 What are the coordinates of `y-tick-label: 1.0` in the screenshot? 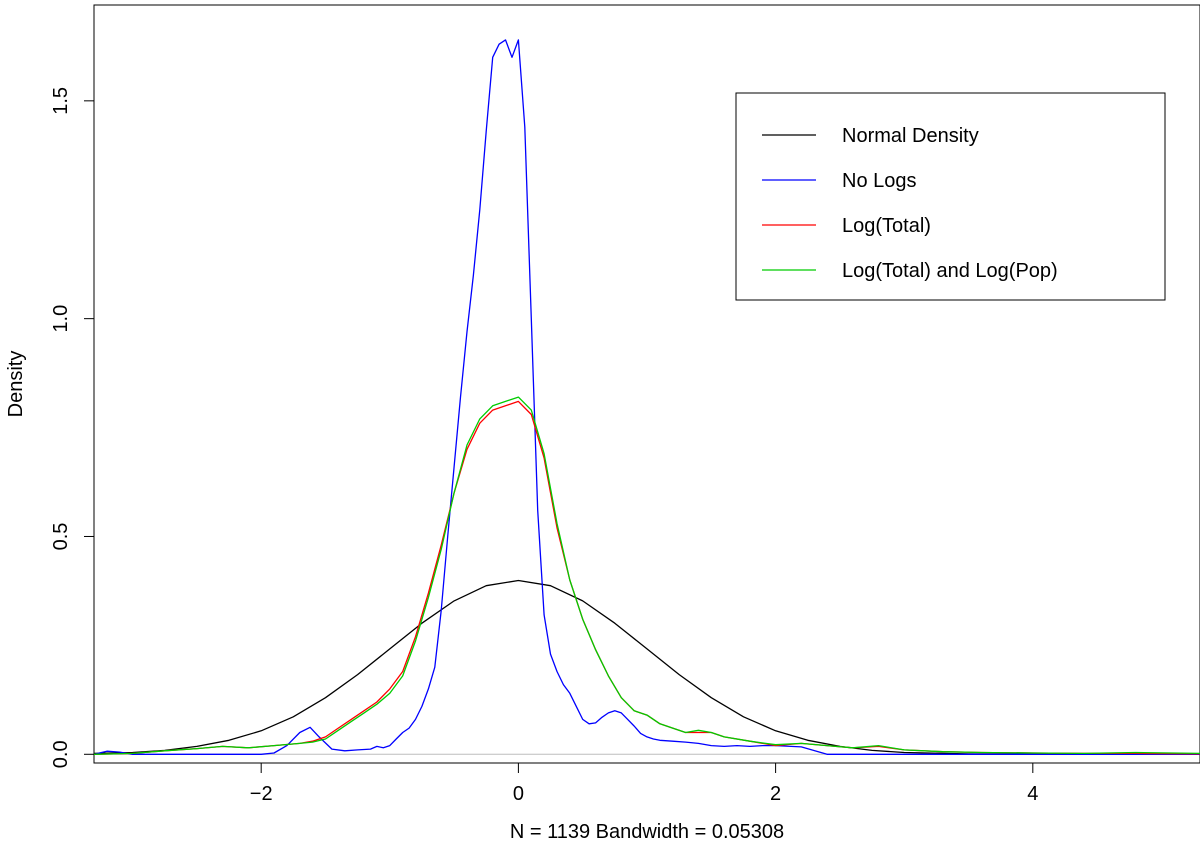 It's located at (61, 319).